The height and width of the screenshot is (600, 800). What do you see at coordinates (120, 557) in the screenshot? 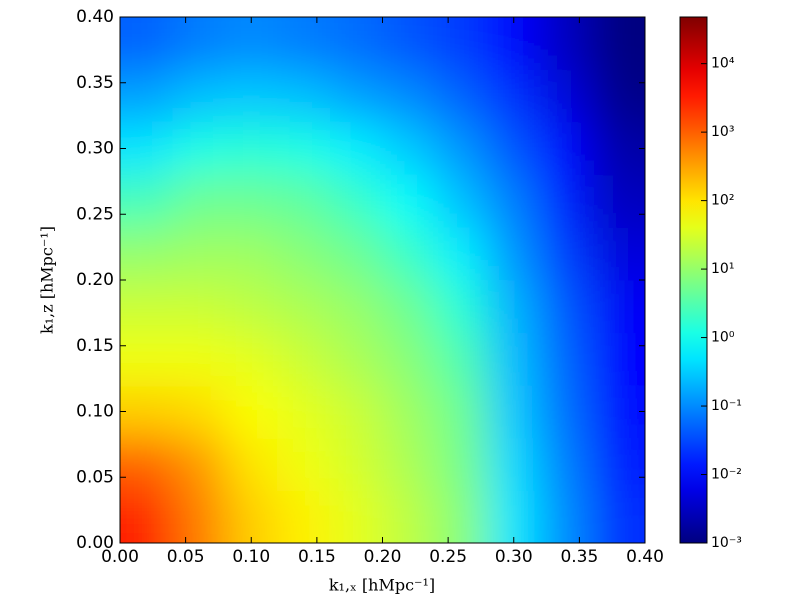
I see `x-tick-label: 0.00` at bounding box center [120, 557].